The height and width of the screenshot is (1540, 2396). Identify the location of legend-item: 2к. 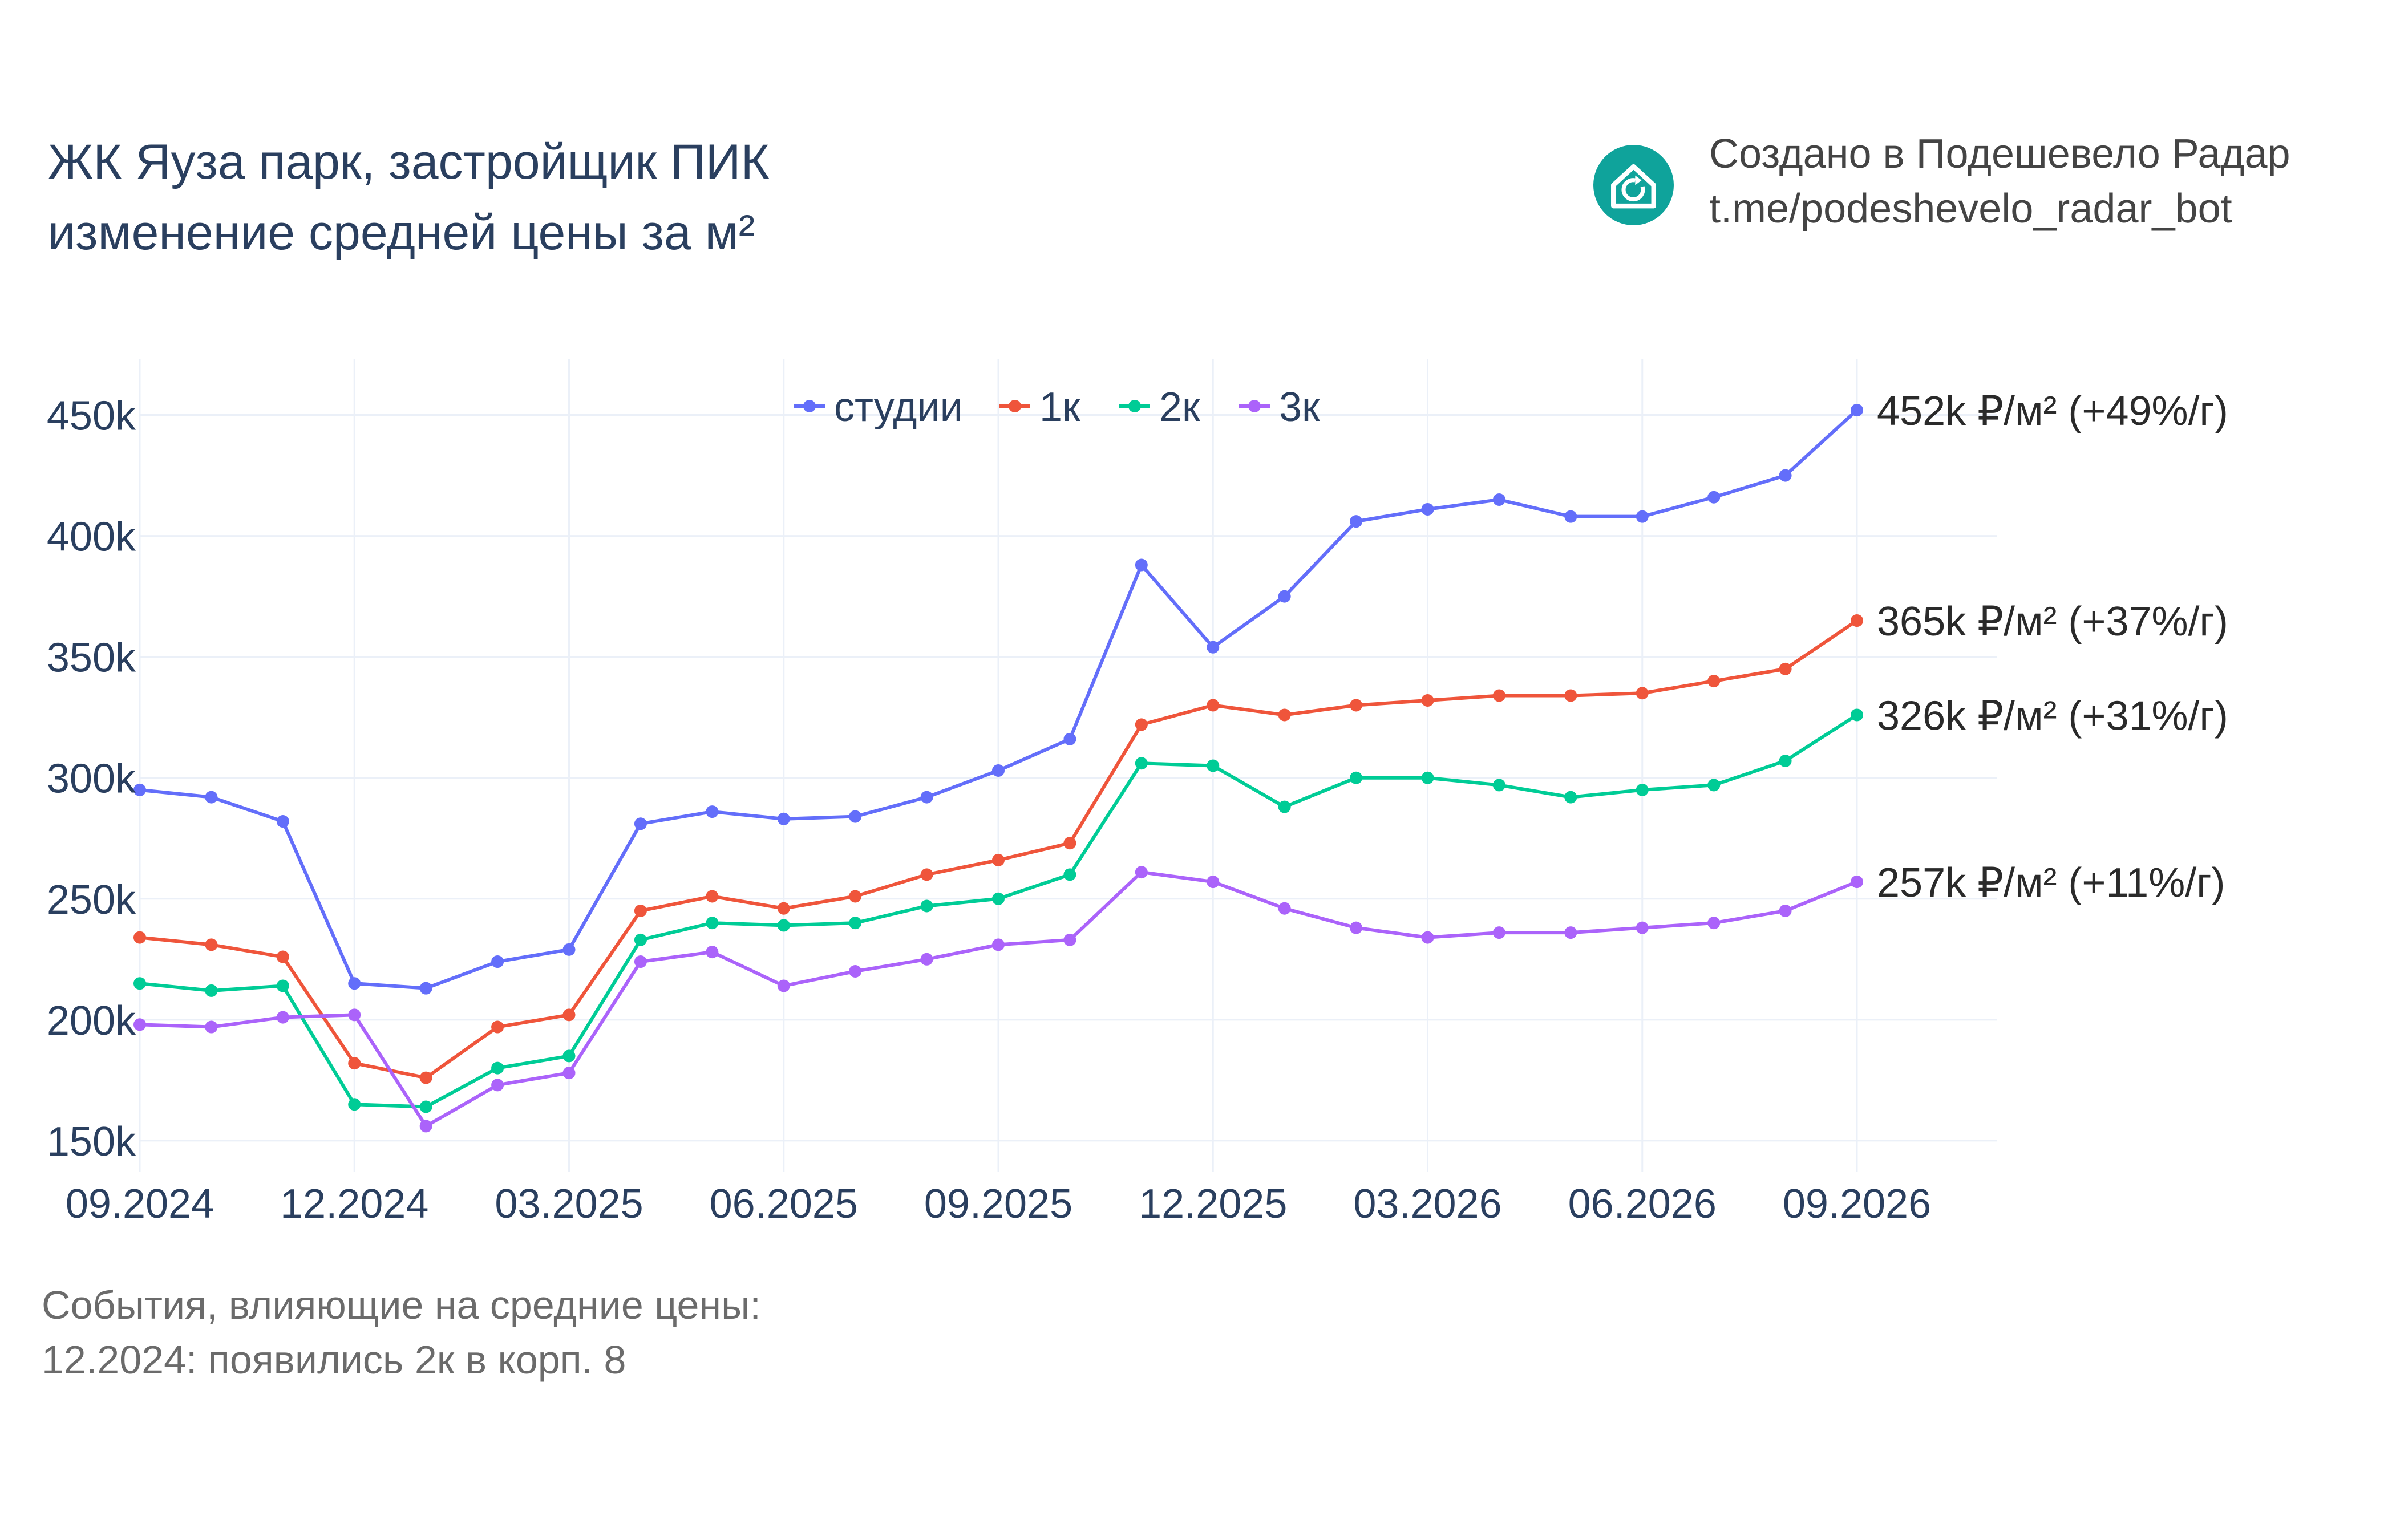
(1159, 407).